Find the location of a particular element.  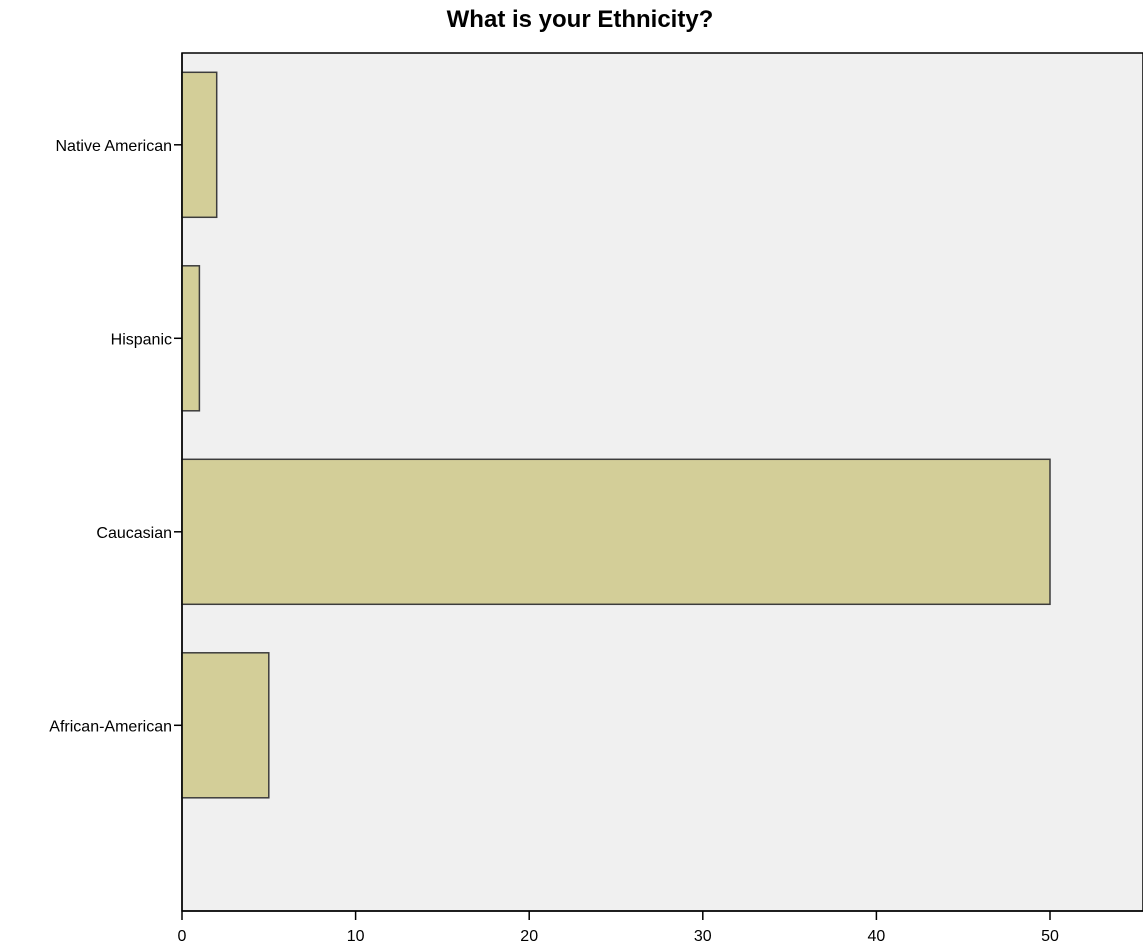

y-tick-label-hispanic: Hispanic is located at coordinates (141, 339).